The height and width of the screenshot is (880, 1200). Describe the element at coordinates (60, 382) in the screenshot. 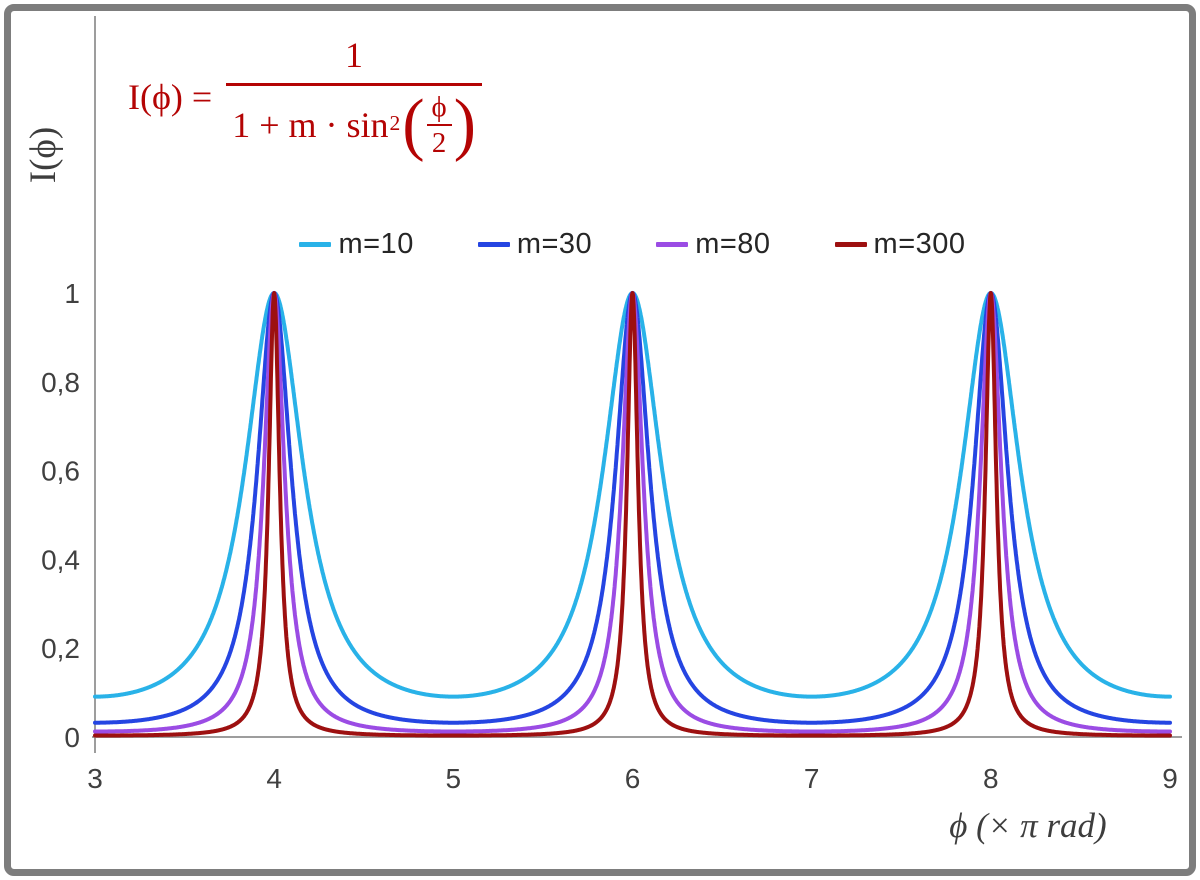

I see `y-tick-label: 0,8` at that location.